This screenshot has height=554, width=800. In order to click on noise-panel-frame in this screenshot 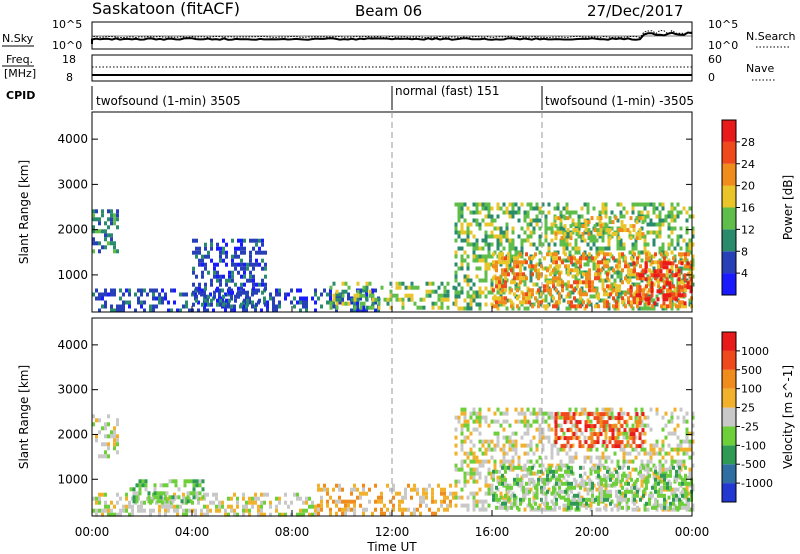, I will do `click(392, 35)`.